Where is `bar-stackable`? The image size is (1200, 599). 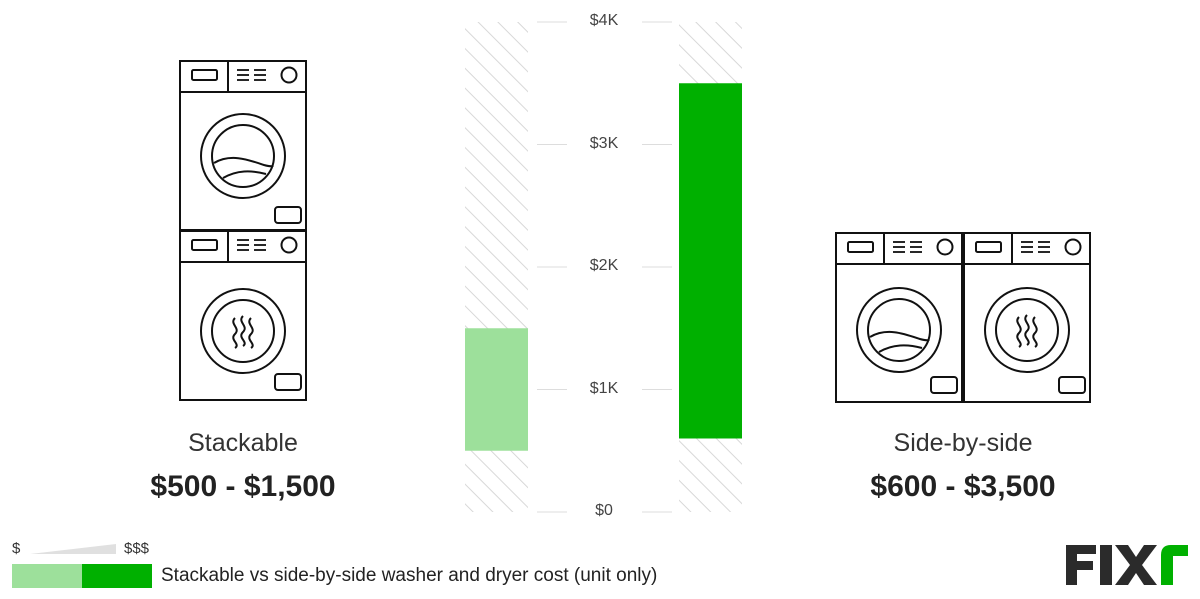
bar-stackable is located at coordinates (496, 389).